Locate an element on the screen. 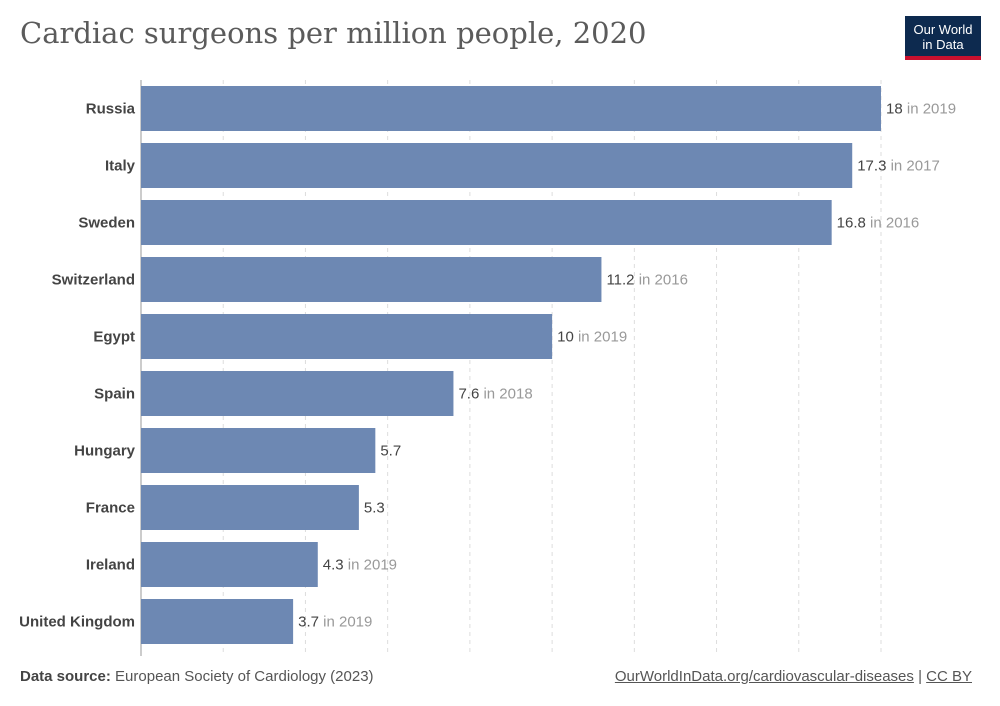 This screenshot has height=706, width=1000. category-label: United Kingdom is located at coordinates (77, 622).